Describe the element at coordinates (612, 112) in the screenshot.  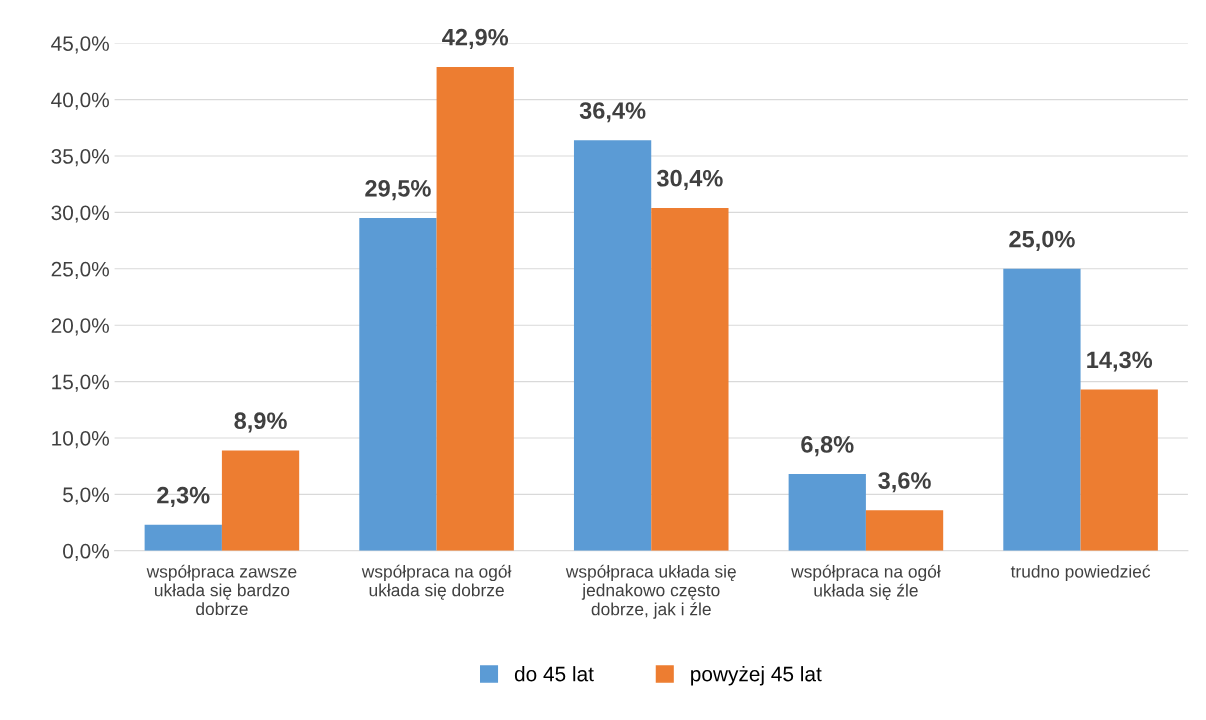
I see `data-label: 36,4%` at that location.